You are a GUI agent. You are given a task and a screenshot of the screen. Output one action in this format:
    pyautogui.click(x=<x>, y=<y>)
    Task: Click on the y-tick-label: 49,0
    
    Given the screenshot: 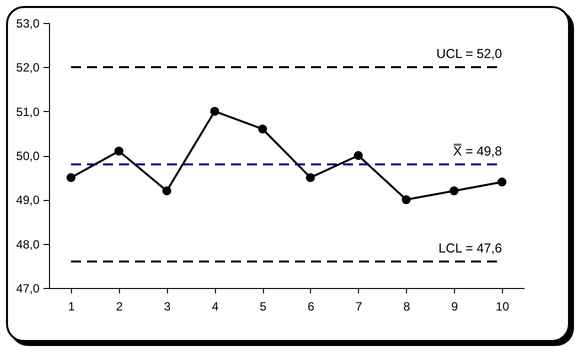 What is the action you would take?
    pyautogui.click(x=28, y=200)
    